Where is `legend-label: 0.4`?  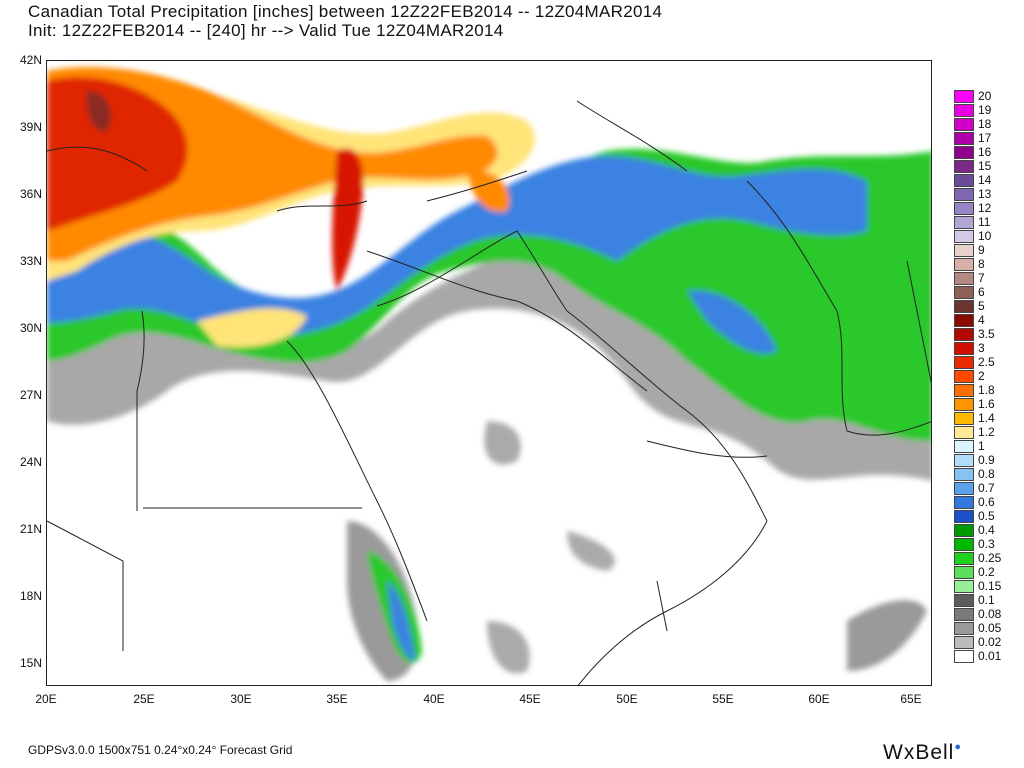
legend-label: 0.4 is located at coordinates (986, 530).